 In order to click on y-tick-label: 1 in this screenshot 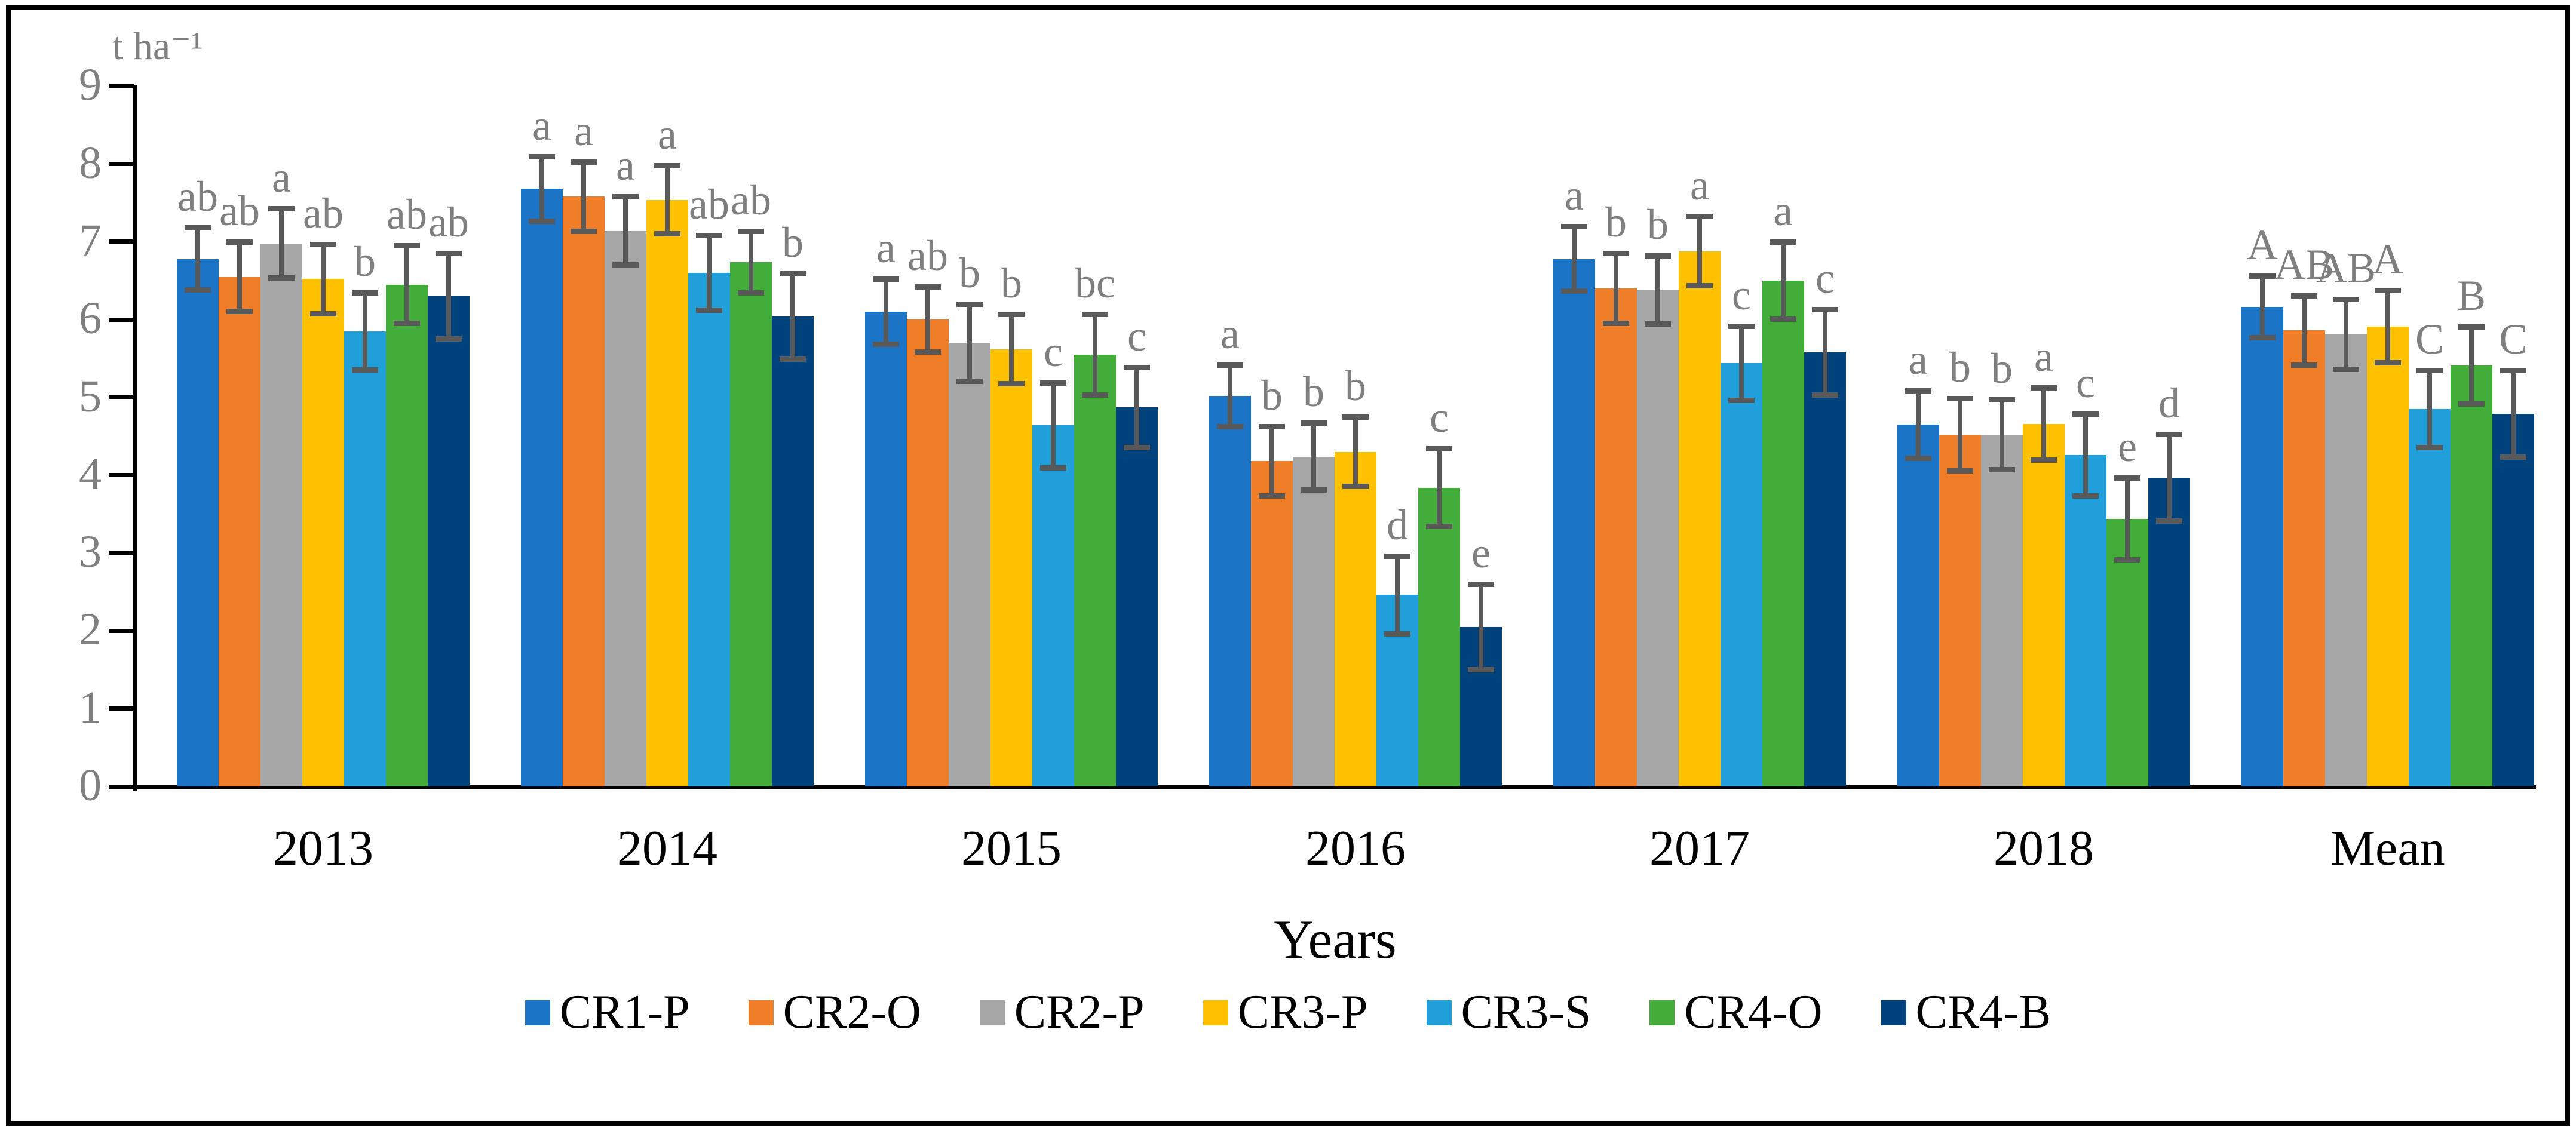, I will do `click(90, 707)`.